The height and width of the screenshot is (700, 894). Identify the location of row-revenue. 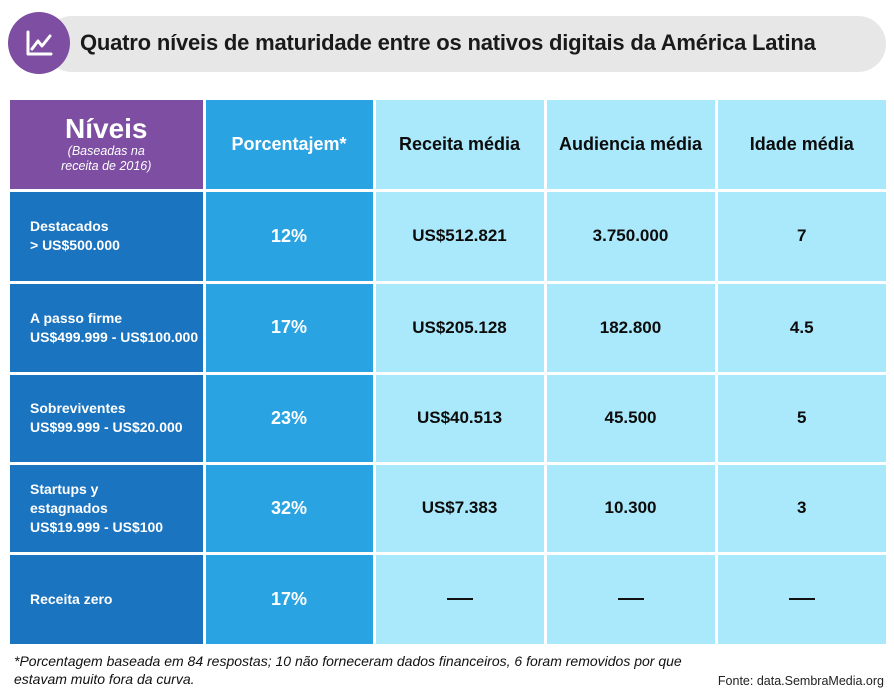
(459, 599).